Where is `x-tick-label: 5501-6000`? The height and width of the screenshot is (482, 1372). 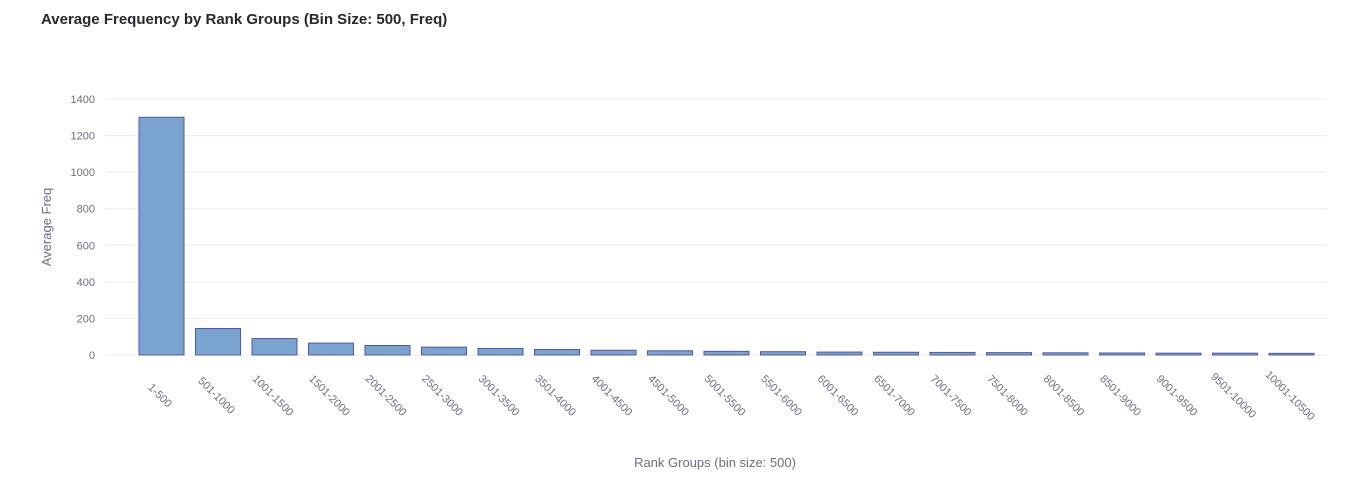
x-tick-label: 5501-6000 is located at coordinates (781, 396).